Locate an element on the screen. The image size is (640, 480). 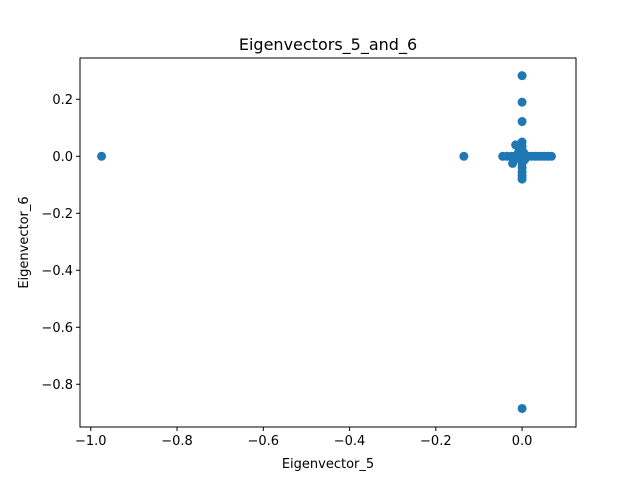
chart-title: Eigenvectors_5_and_6 is located at coordinates (328, 45).